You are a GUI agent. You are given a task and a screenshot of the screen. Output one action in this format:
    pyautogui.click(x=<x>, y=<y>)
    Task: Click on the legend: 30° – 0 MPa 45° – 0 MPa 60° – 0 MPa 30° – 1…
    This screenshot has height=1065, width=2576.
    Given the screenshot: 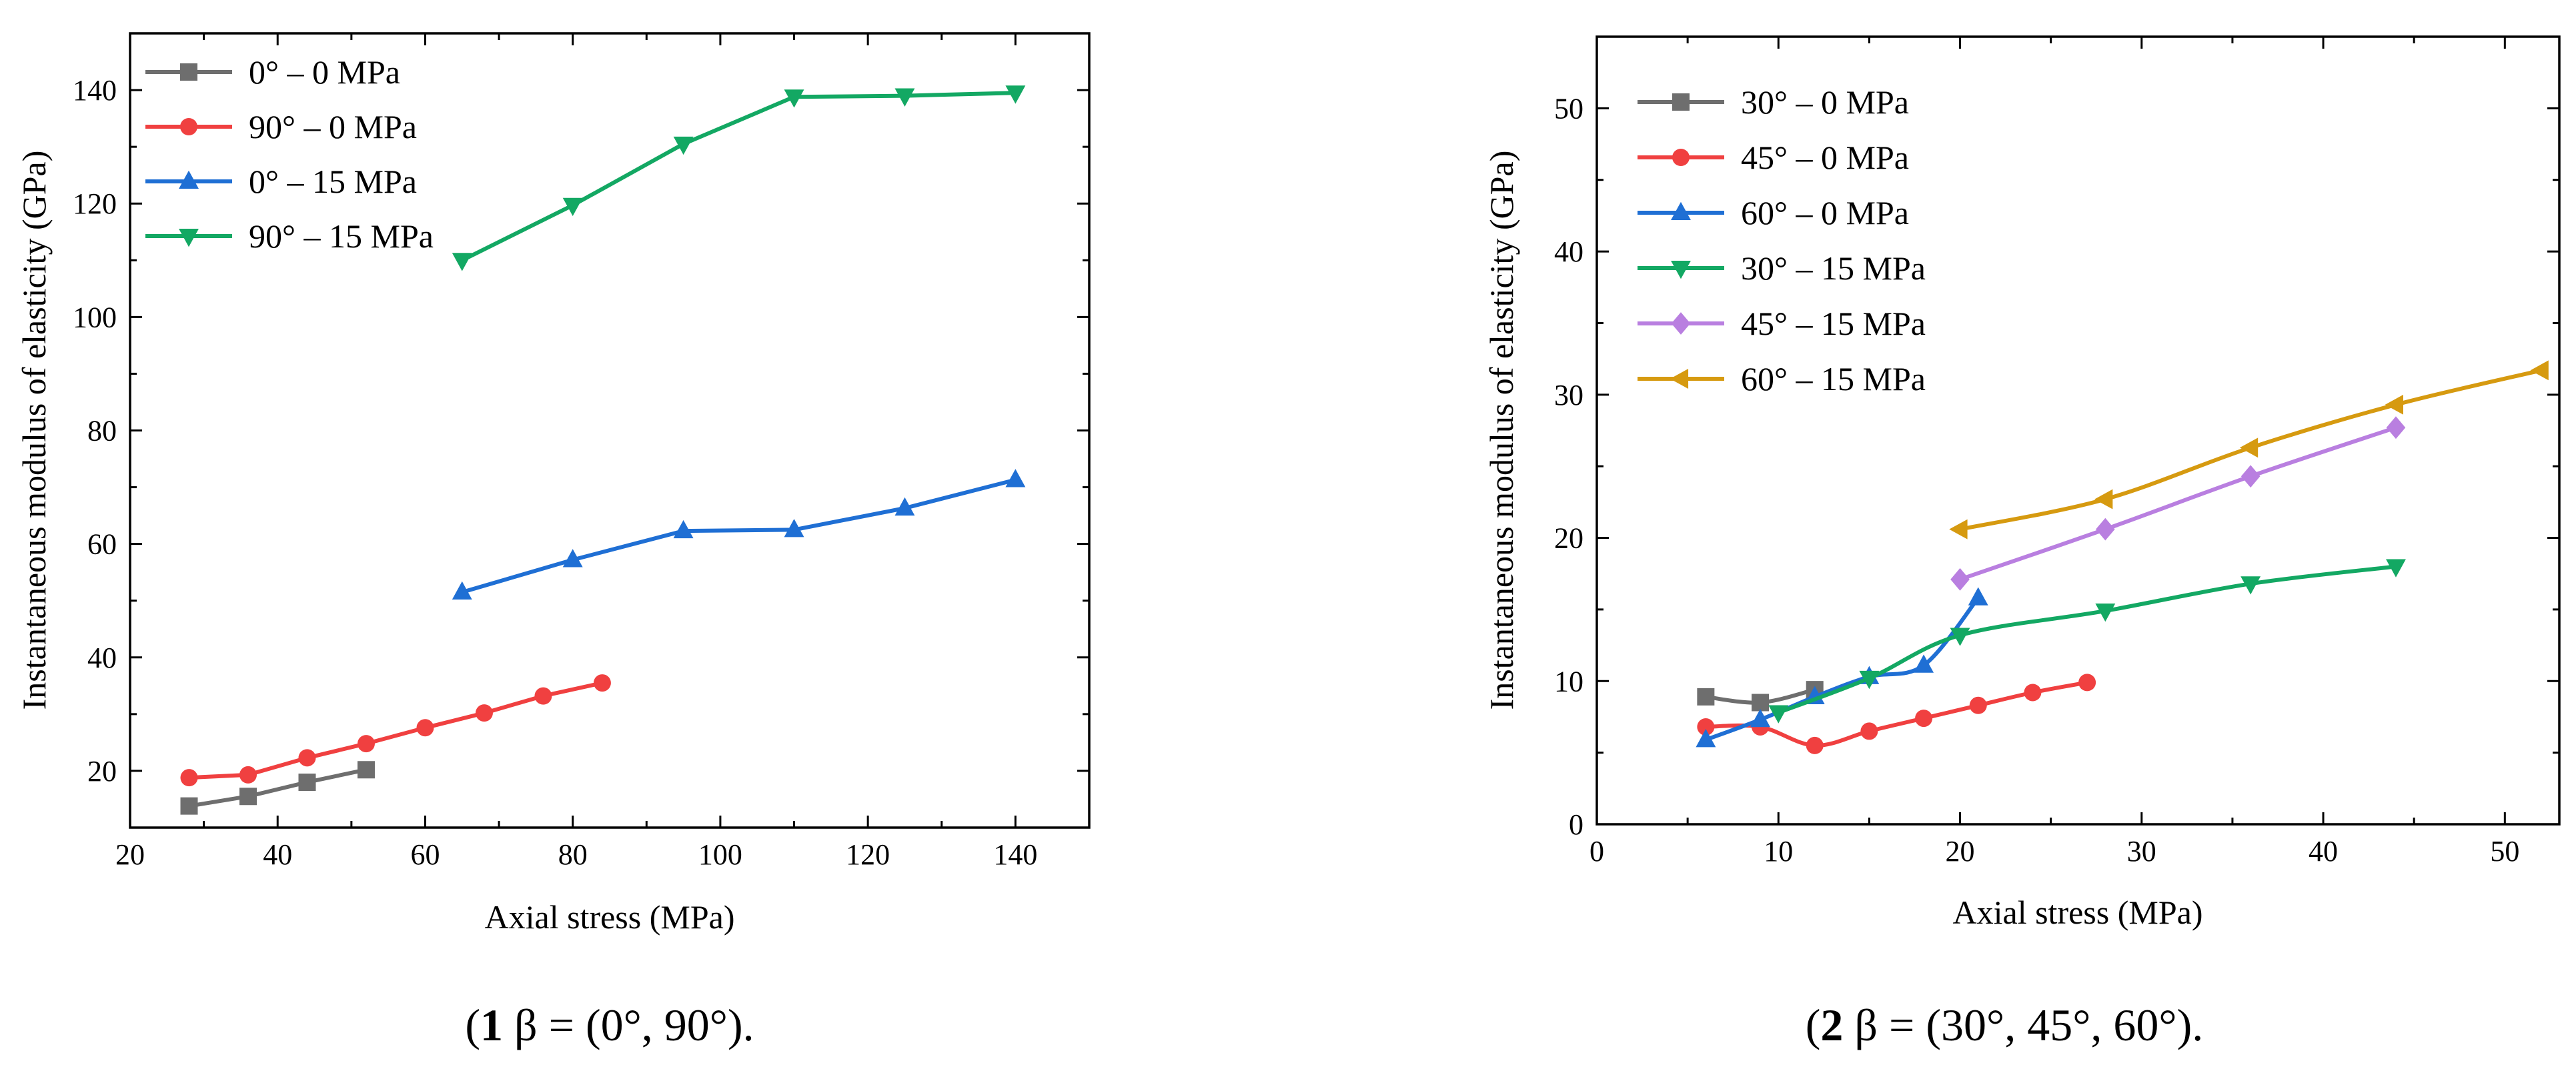 What is the action you would take?
    pyautogui.click(x=1782, y=240)
    